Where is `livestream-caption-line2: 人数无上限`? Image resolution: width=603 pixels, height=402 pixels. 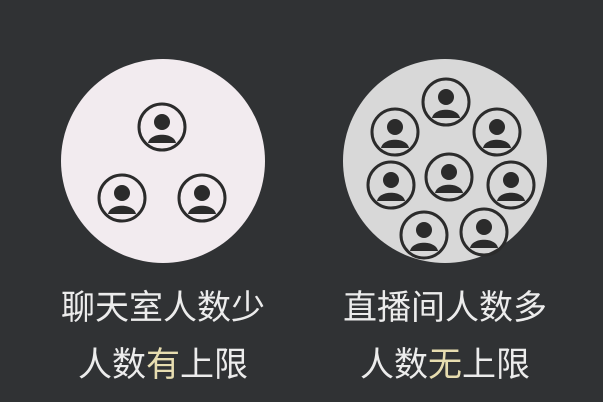
livestream-caption-line2: 人数无上限 is located at coordinates (445, 365).